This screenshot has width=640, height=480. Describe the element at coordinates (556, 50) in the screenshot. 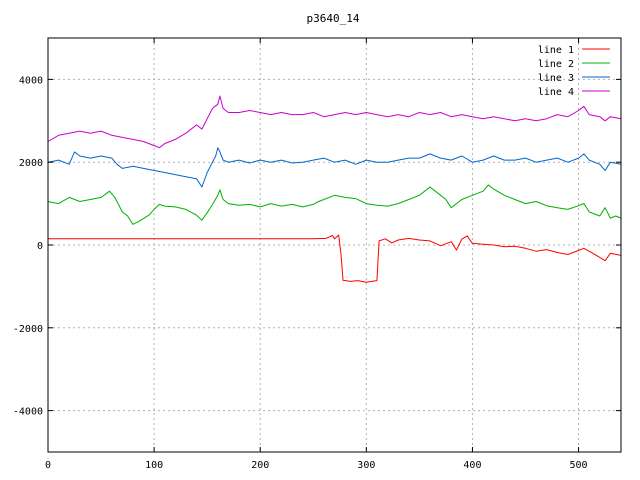

I see `legend-label: line 1` at that location.